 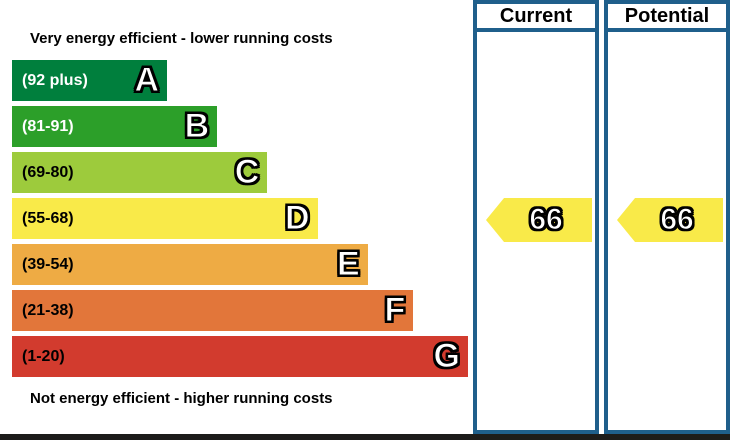 I want to click on epc-band-d: (55-68) D, so click(x=240, y=218).